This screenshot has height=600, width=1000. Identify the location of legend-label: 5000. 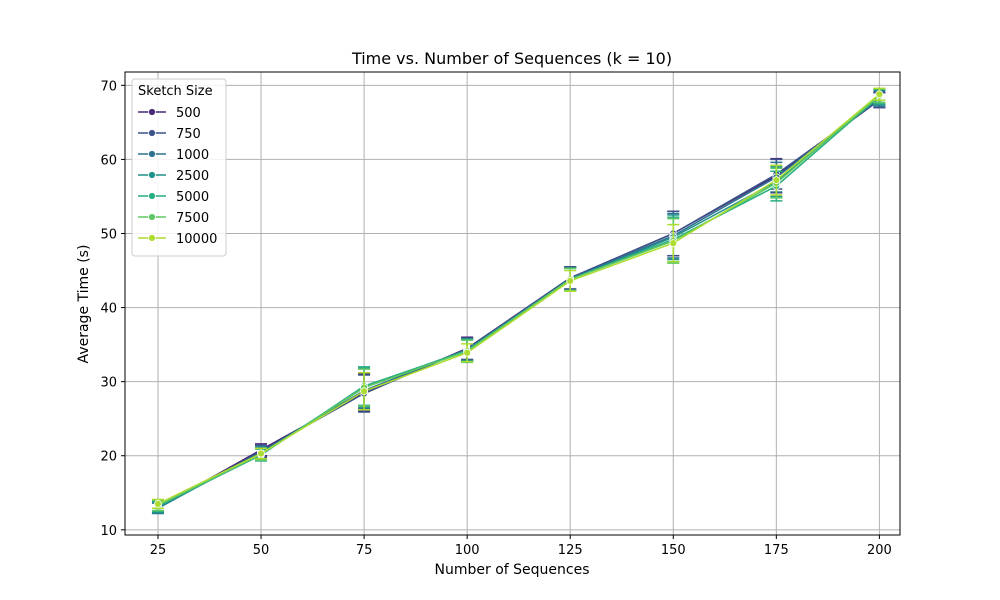
(192, 197).